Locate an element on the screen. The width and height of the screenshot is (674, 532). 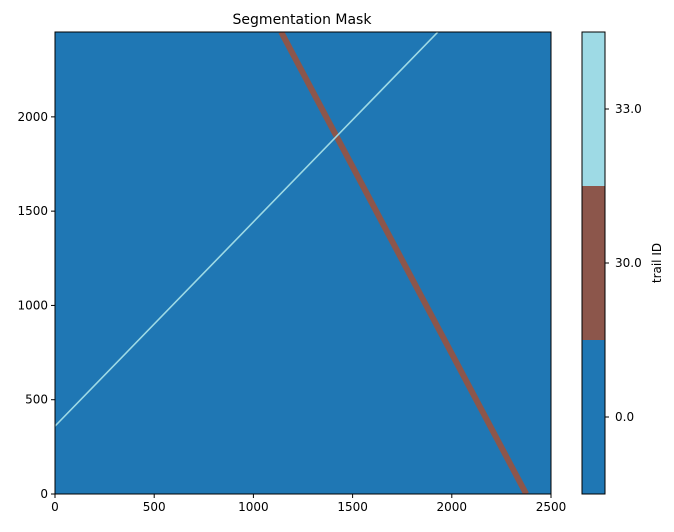
chart-title: Segmentation Mask is located at coordinates (303, 20).